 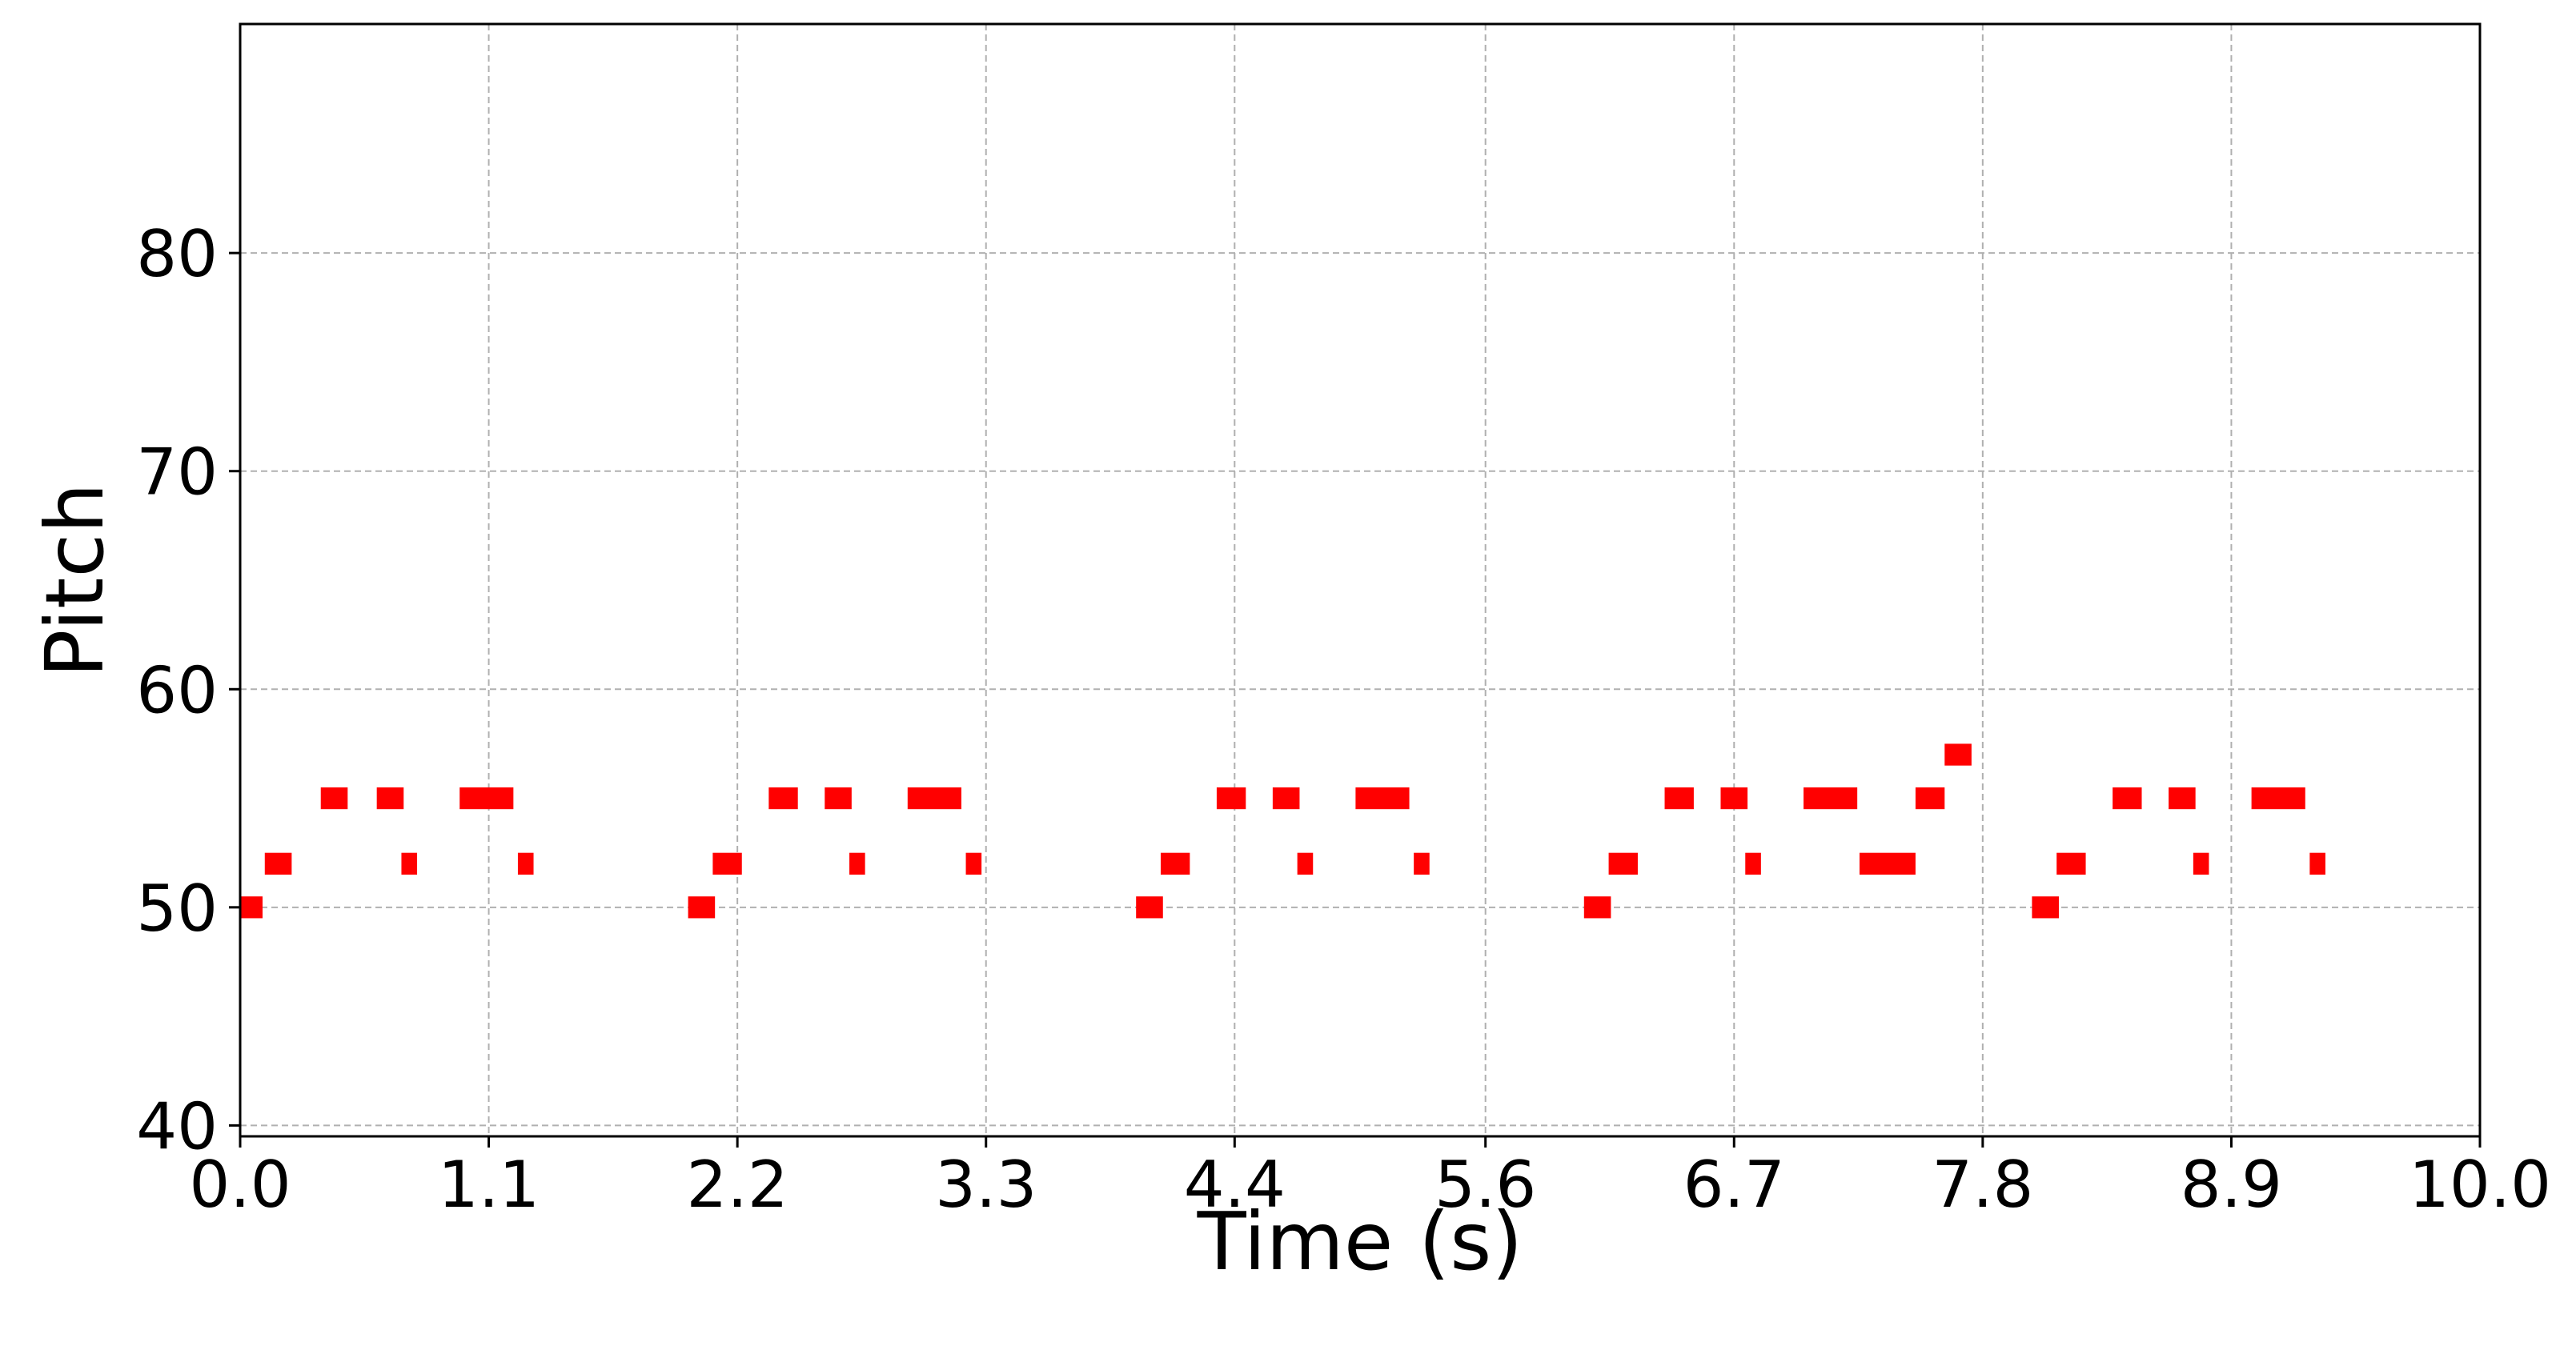 I want to click on y-tick-label: 60, so click(x=177, y=690).